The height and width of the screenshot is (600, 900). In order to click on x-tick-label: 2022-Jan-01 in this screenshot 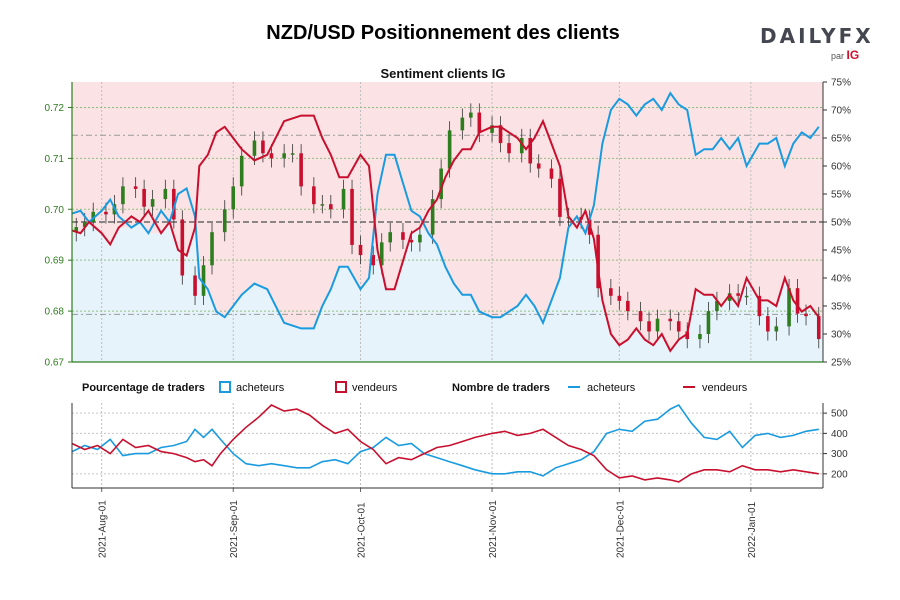, I will do `click(752, 529)`.